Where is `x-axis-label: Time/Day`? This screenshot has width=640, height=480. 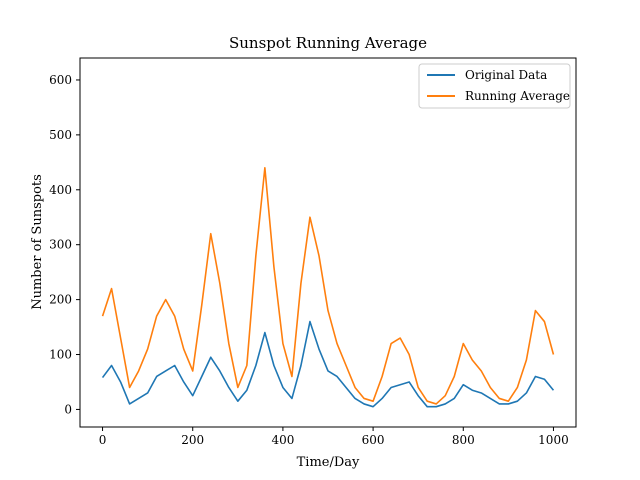
x-axis-label: Time/Day is located at coordinates (328, 462).